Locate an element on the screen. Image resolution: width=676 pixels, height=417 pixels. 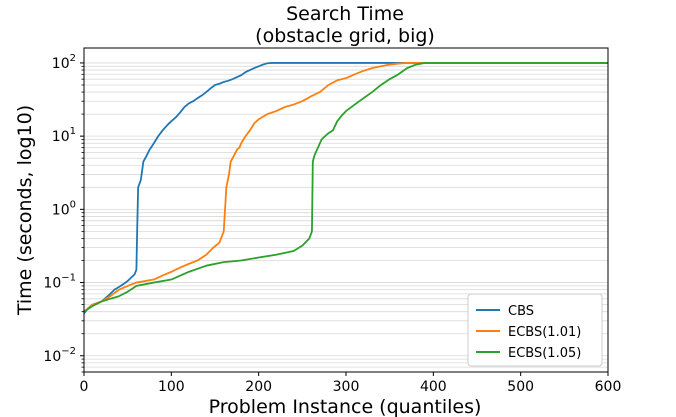
y-tick-label: 10⁰ is located at coordinates (64, 208).